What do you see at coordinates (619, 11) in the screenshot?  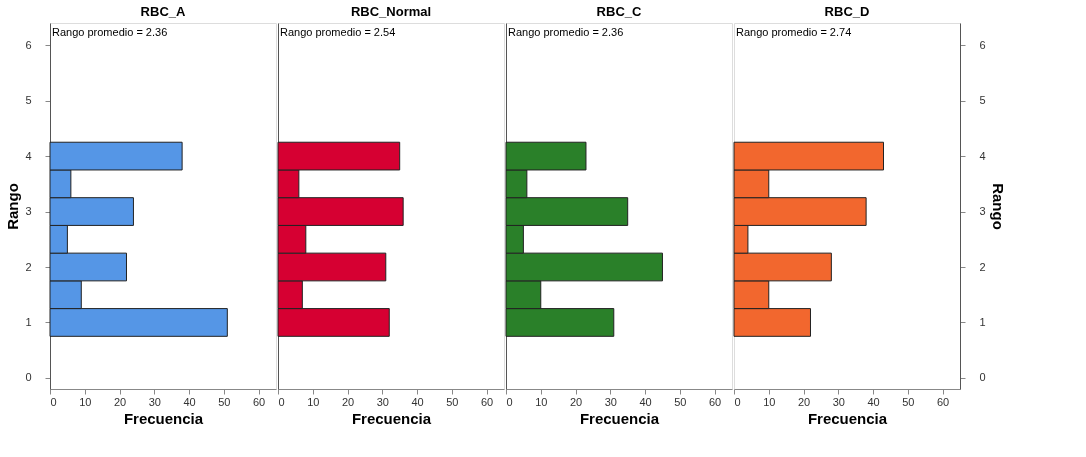 I see `chart-title: RBC_C` at bounding box center [619, 11].